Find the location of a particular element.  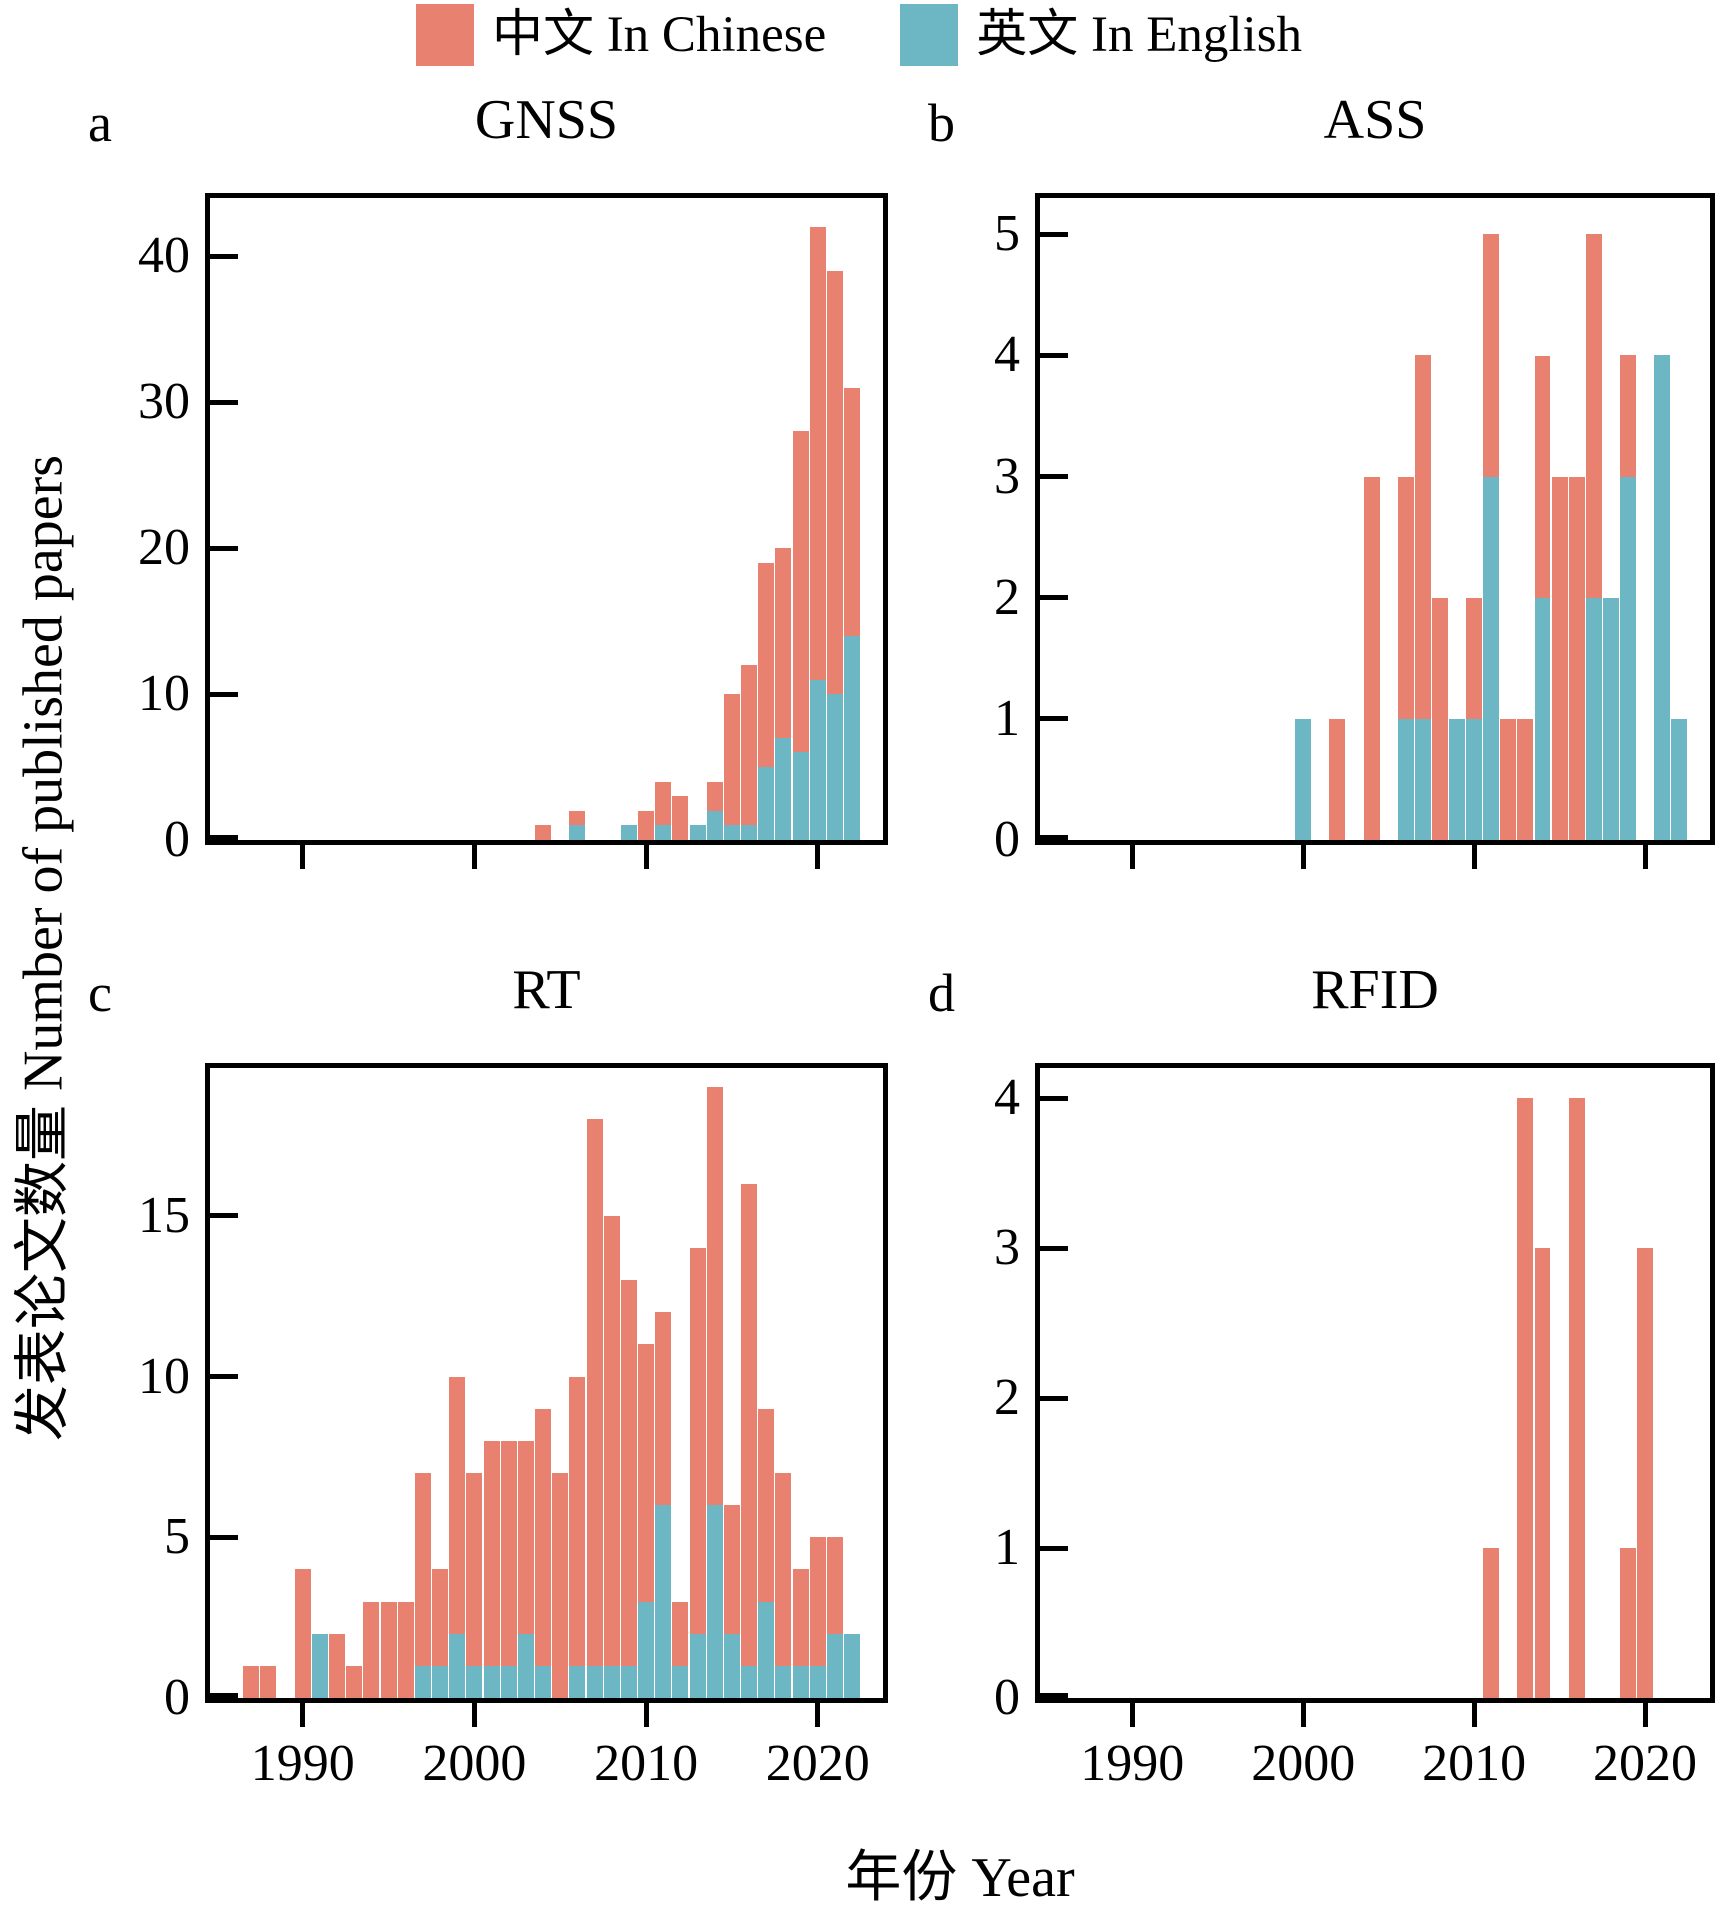

bar-chinese-1996 is located at coordinates (405, 1649).